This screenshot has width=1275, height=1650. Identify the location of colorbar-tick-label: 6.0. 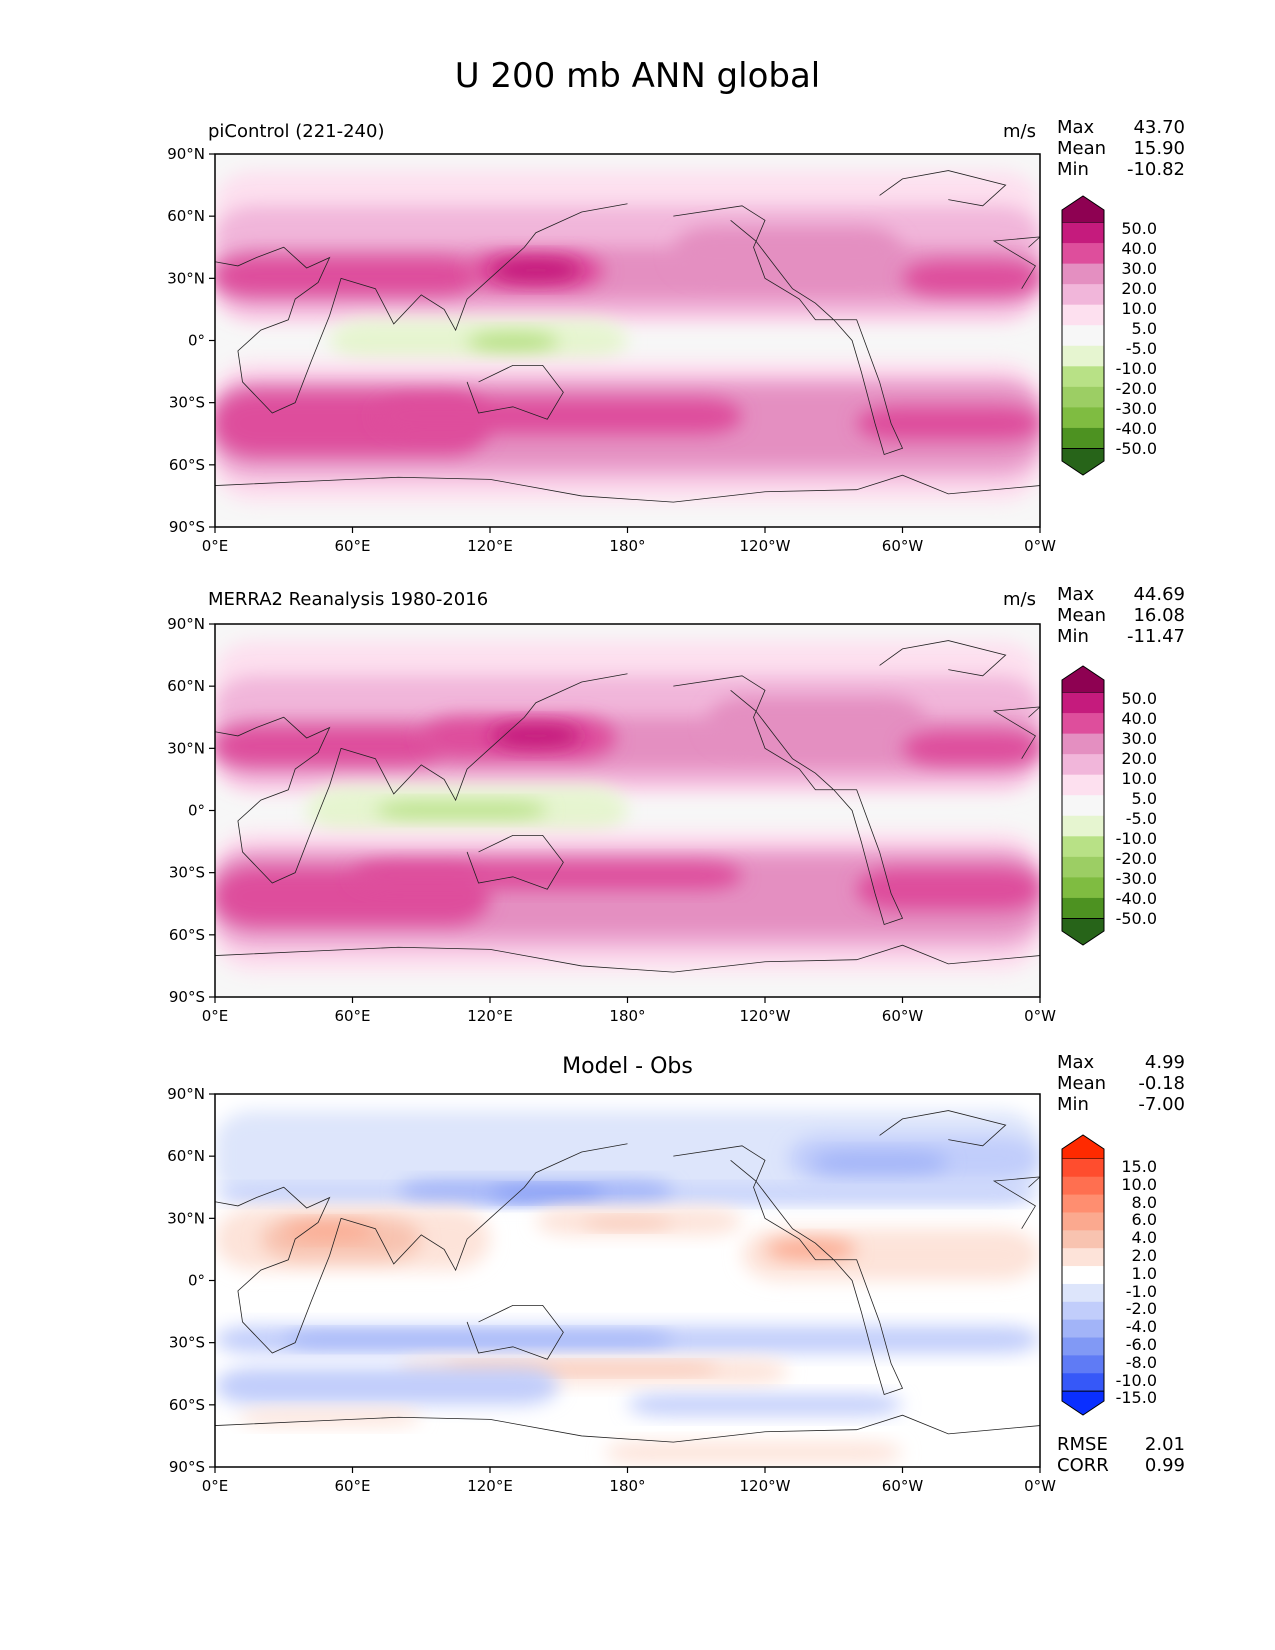
(1144, 1220).